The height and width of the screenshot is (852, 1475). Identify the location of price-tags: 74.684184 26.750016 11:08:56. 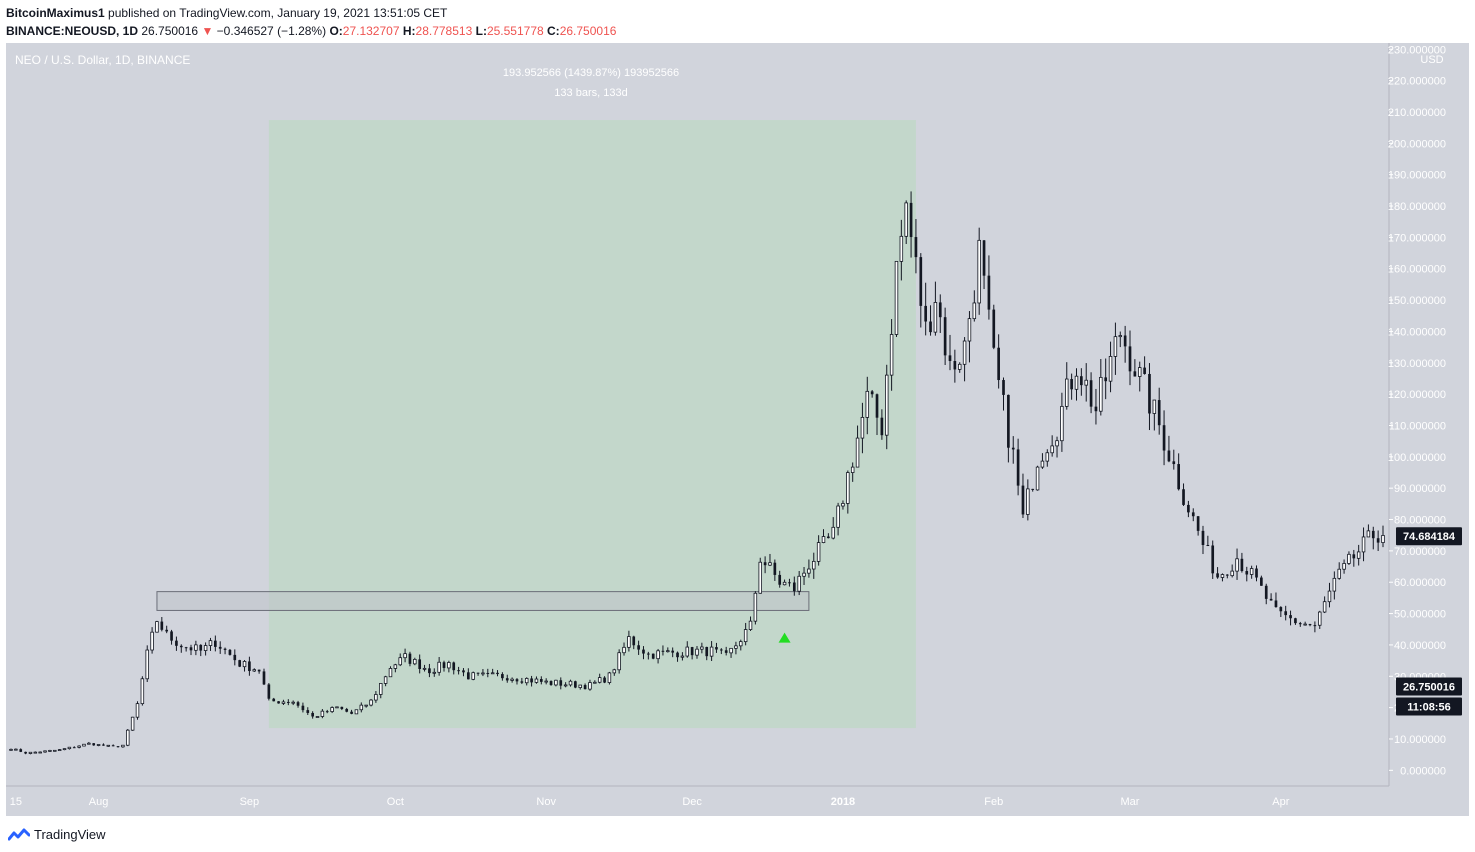
(1429, 621).